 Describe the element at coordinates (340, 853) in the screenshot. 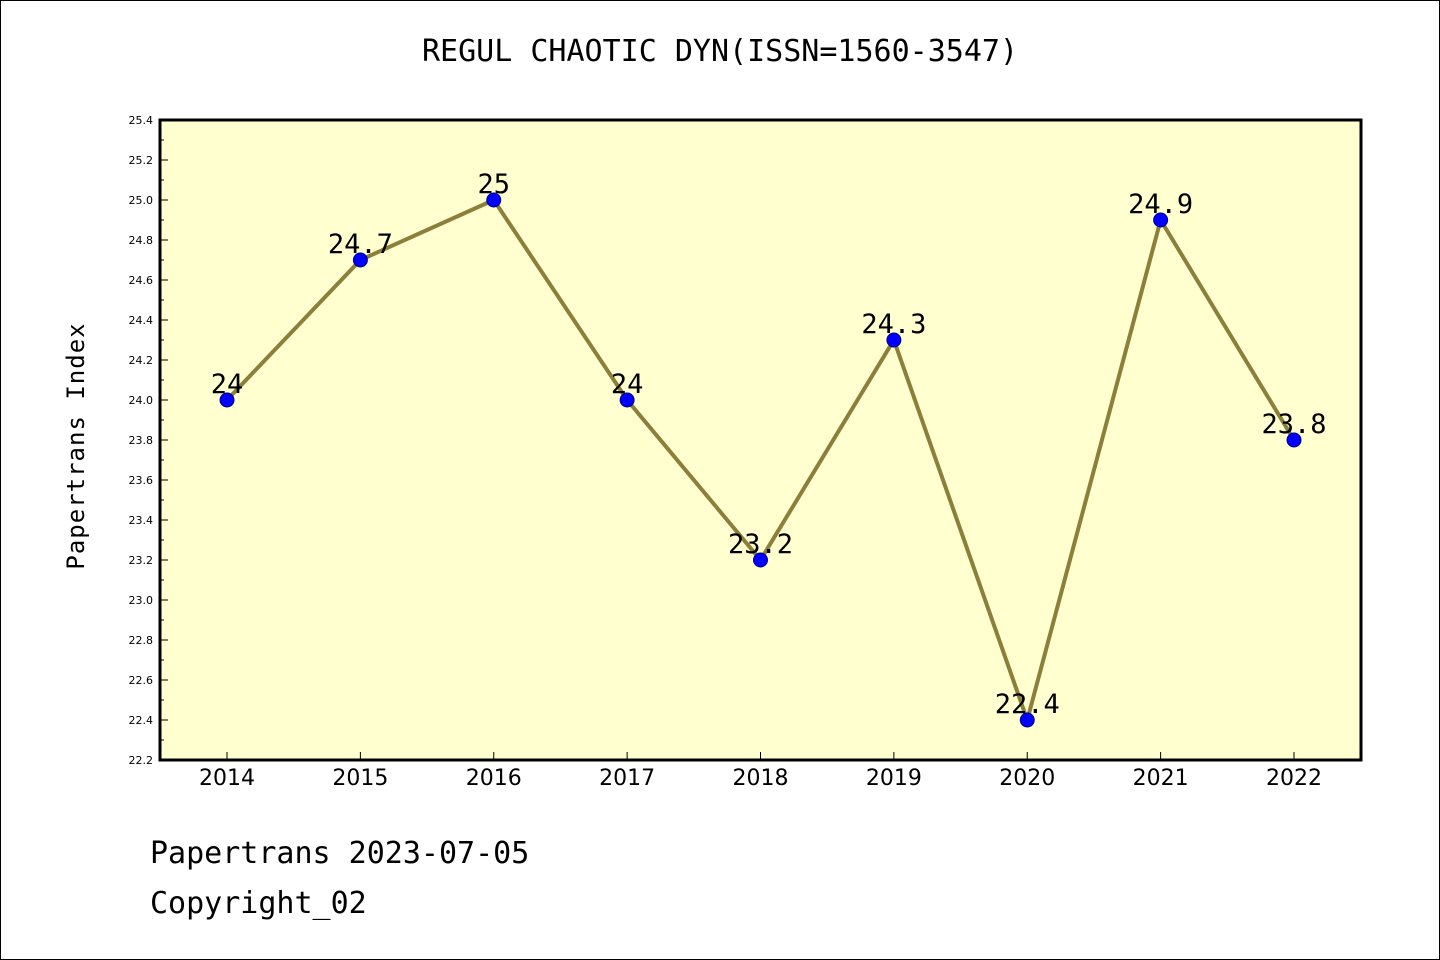

I see `footer-line-1: Papertrans 2023-07-05` at that location.